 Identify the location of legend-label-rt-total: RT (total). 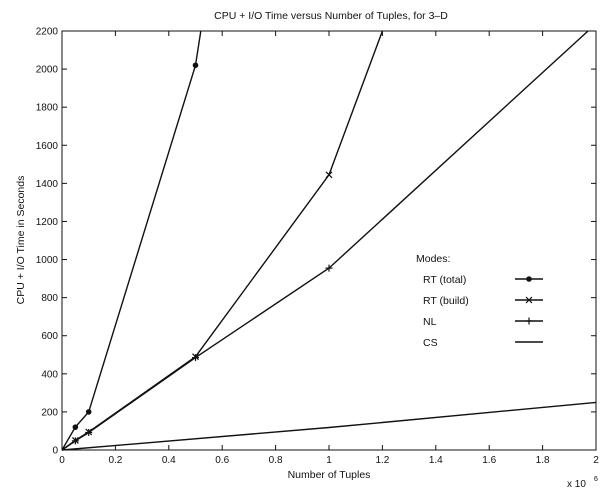
(444, 280).